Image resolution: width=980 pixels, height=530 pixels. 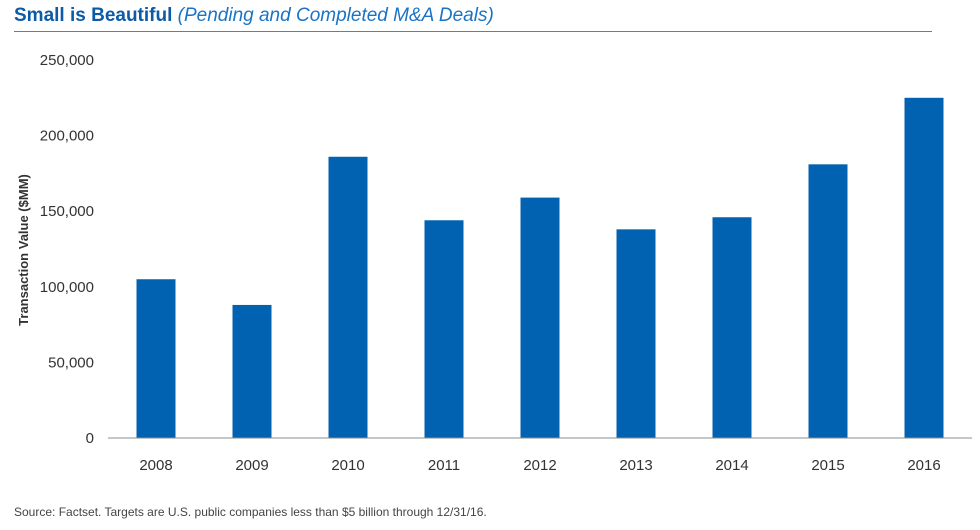 I want to click on chart-subtitle: (Pending and Completed M&A Deals), so click(x=335, y=15).